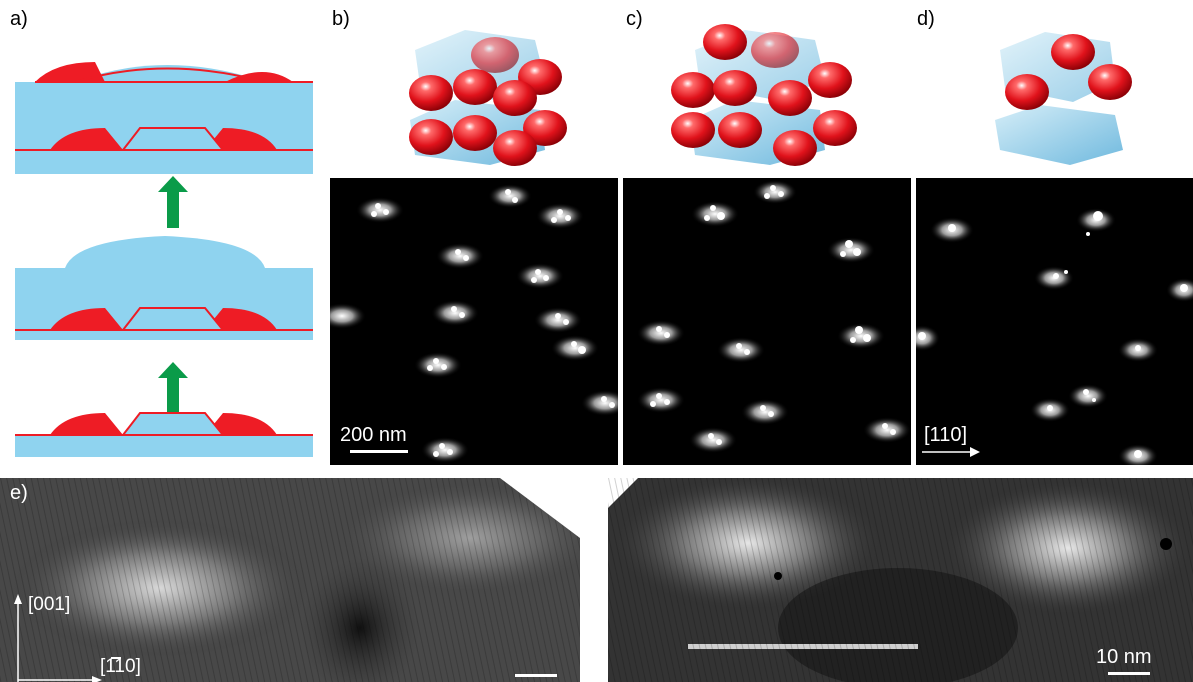 Image resolution: width=1193 pixels, height=682 pixels. Describe the element at coordinates (951, 452) in the screenshot. I see `arrow-right-icon` at that location.